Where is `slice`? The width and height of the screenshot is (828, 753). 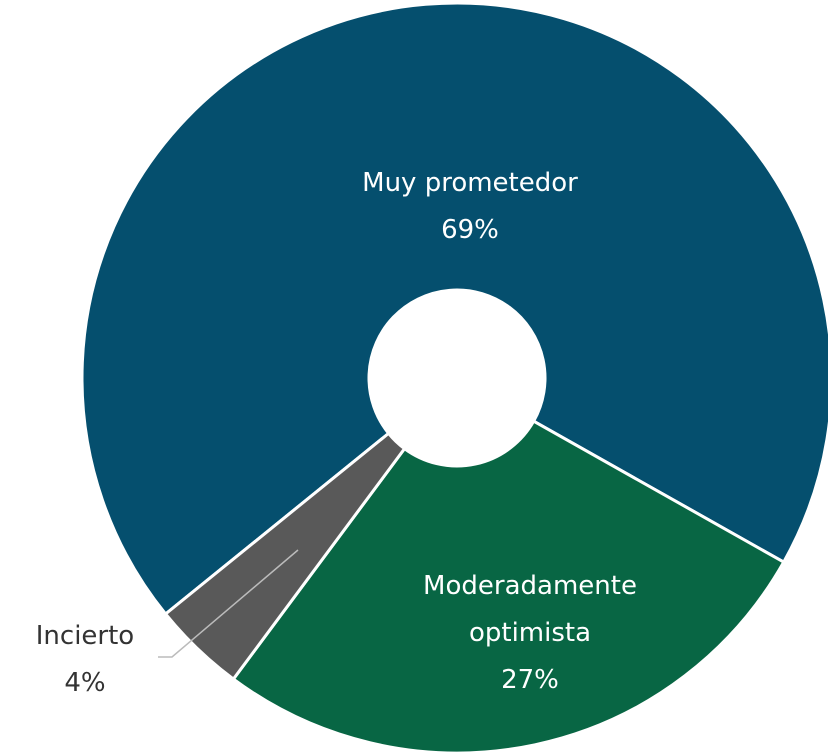
slice is located at coordinates (285, 556).